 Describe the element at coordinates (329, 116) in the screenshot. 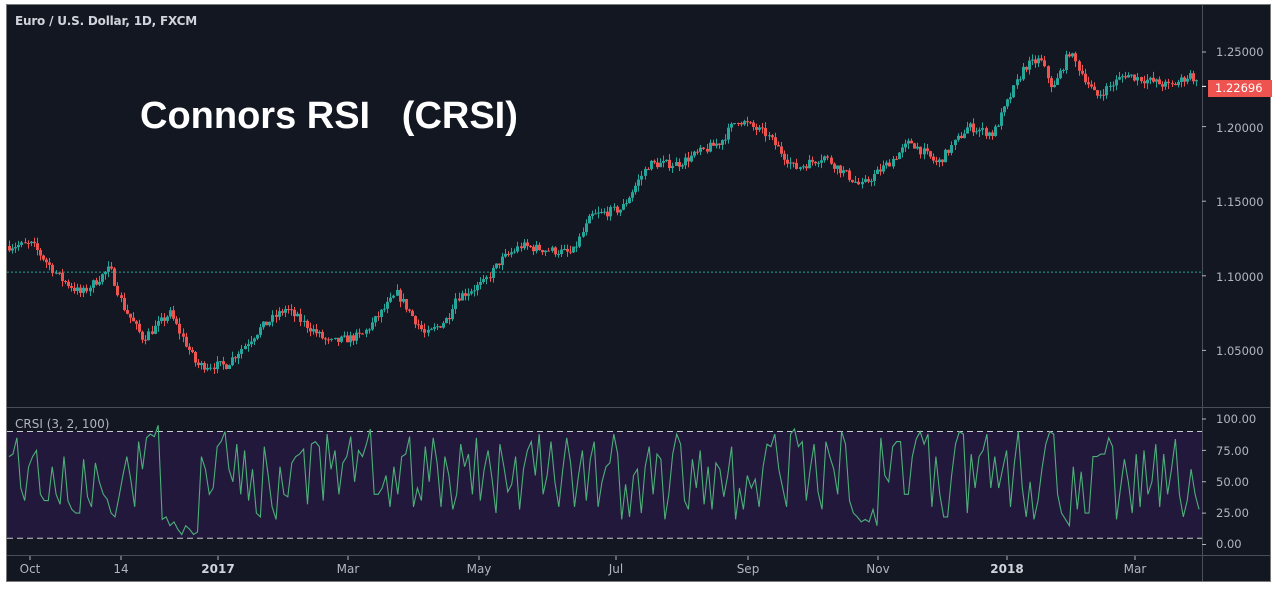

I see `overlay-title: Connors RSI (CRSI)` at that location.